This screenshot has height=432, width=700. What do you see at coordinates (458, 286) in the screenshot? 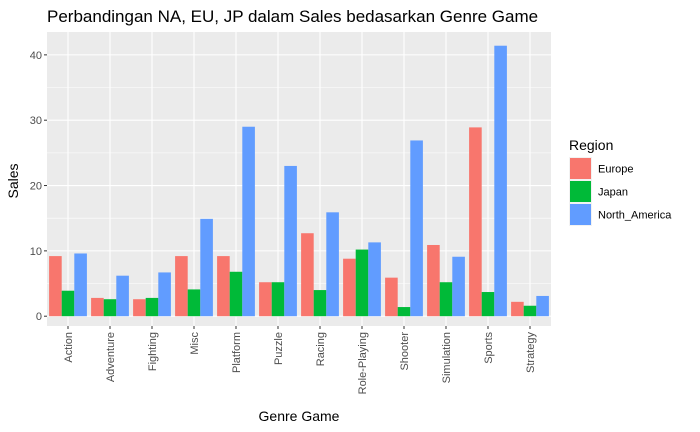
I see `bar-simulation-north-america` at bounding box center [458, 286].